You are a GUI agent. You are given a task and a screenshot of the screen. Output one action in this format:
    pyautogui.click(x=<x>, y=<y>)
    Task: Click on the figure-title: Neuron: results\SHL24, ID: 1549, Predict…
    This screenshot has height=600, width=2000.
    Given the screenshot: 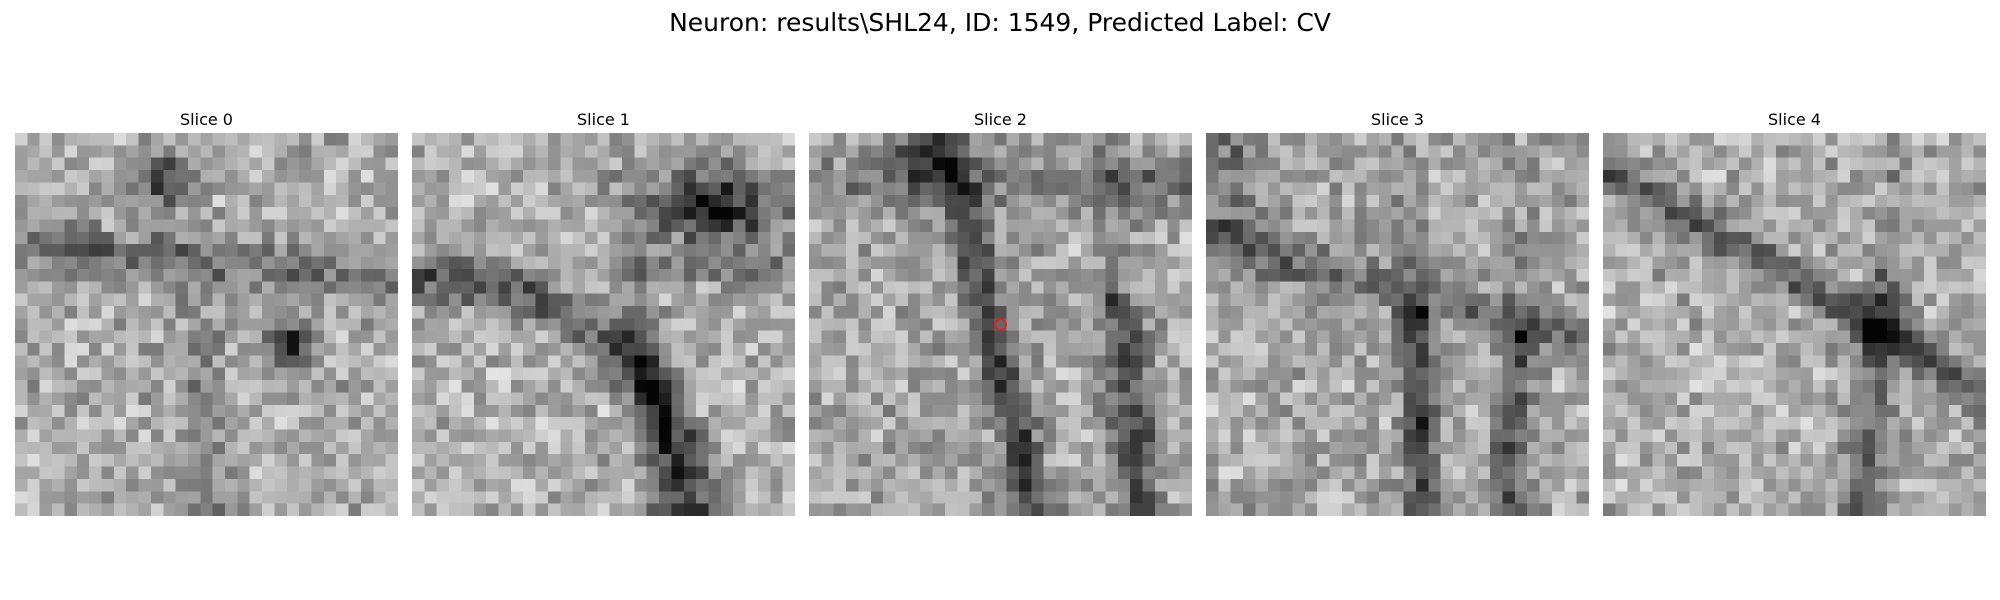 What is the action you would take?
    pyautogui.click(x=1000, y=22)
    